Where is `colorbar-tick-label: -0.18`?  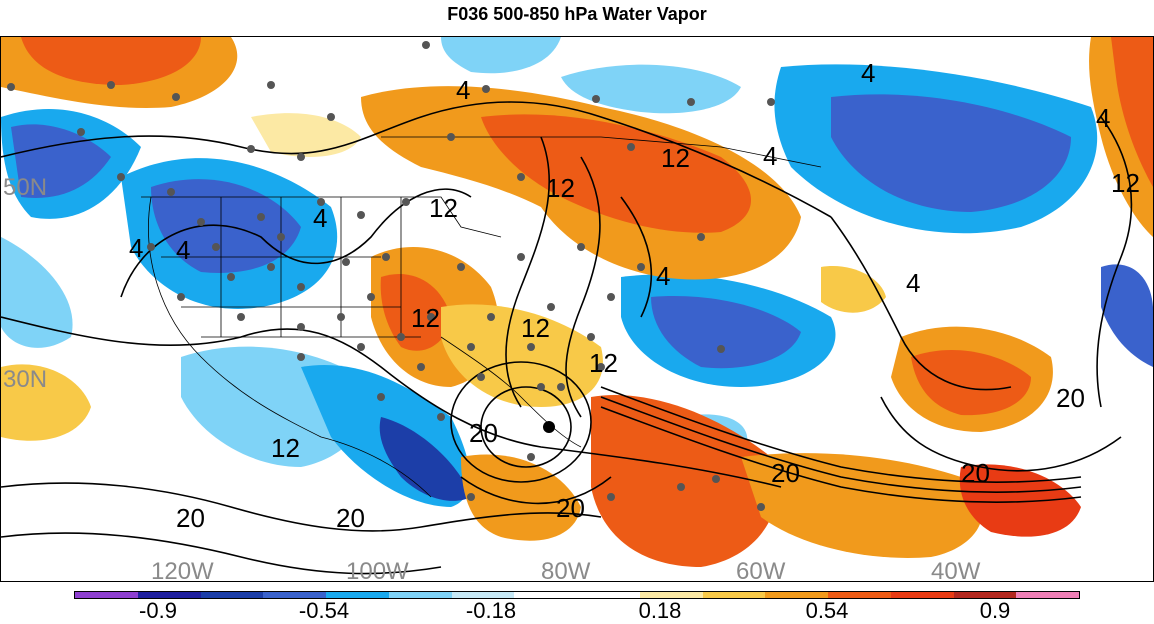 colorbar-tick-label: -0.18 is located at coordinates (491, 610).